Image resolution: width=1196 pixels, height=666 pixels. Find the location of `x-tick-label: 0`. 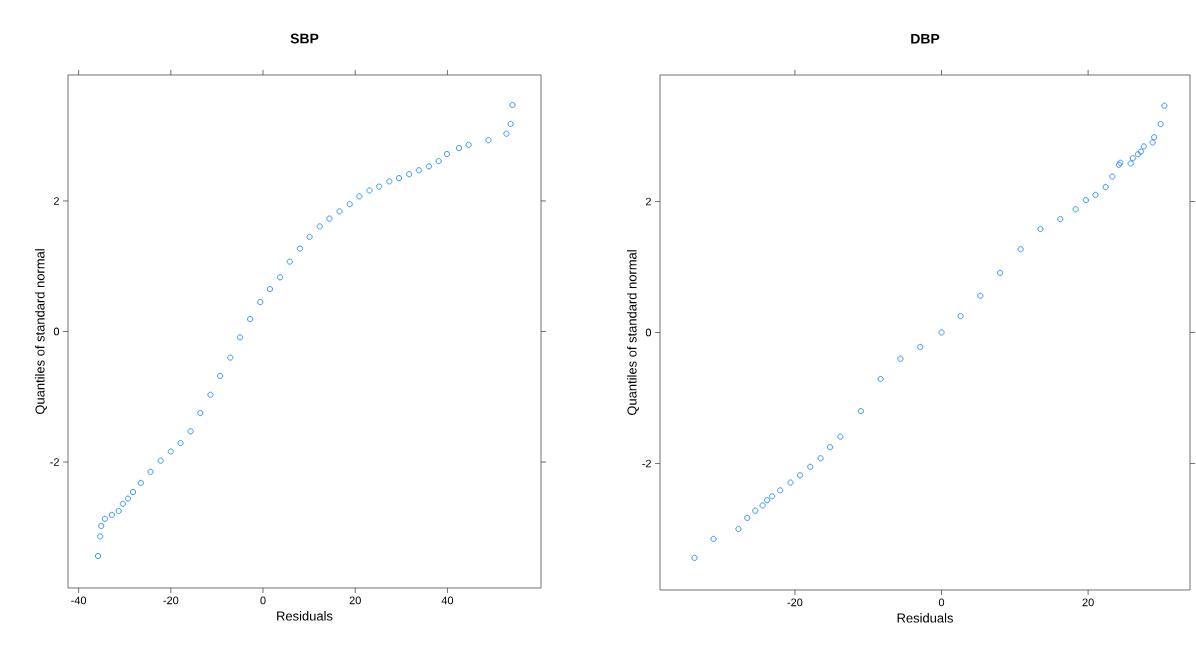

x-tick-label: 0 is located at coordinates (263, 600).